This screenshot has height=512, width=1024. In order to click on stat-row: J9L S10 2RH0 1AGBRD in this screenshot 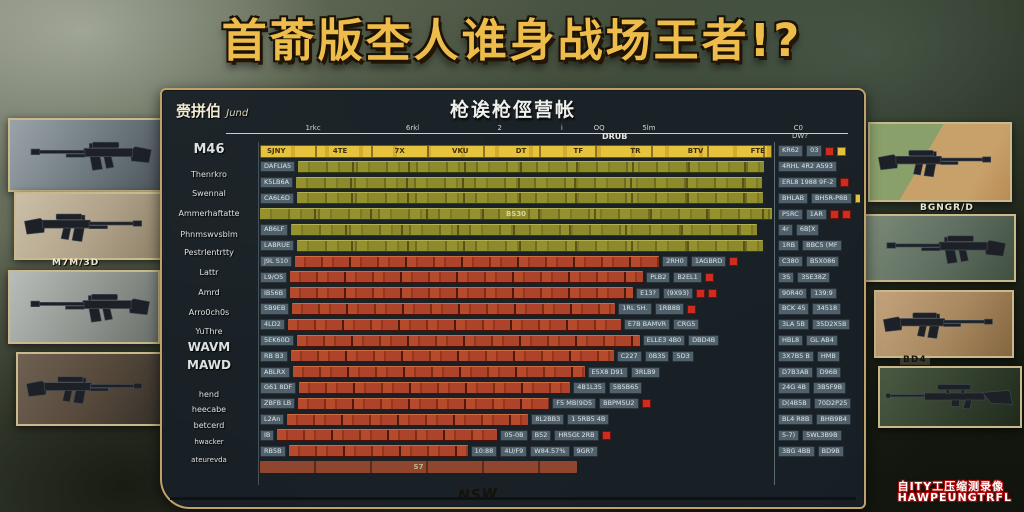, I will do `click(516, 261)`.